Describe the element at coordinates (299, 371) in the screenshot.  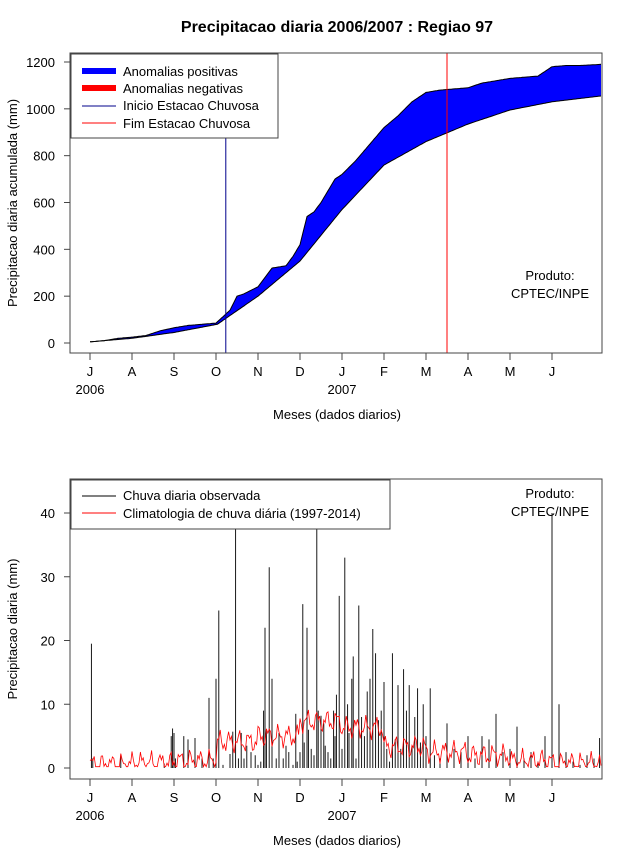
I see `top-x-tick-label: D` at that location.